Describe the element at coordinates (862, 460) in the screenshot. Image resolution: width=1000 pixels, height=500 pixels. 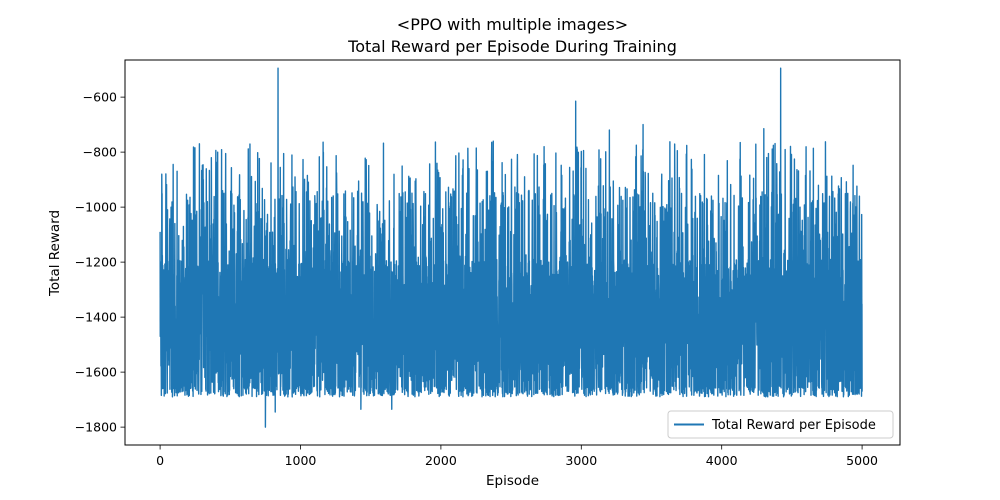
I see `x-tick-label: 5000` at that location.